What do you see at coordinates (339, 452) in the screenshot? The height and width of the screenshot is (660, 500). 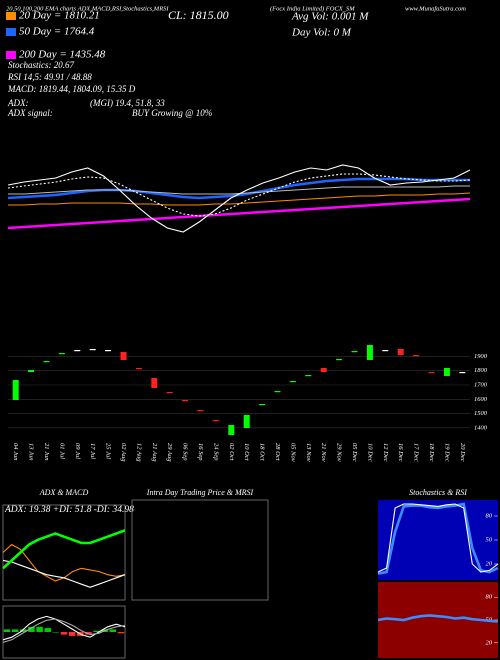 I see `x-tick-label: 29 Nov` at bounding box center [339, 452].